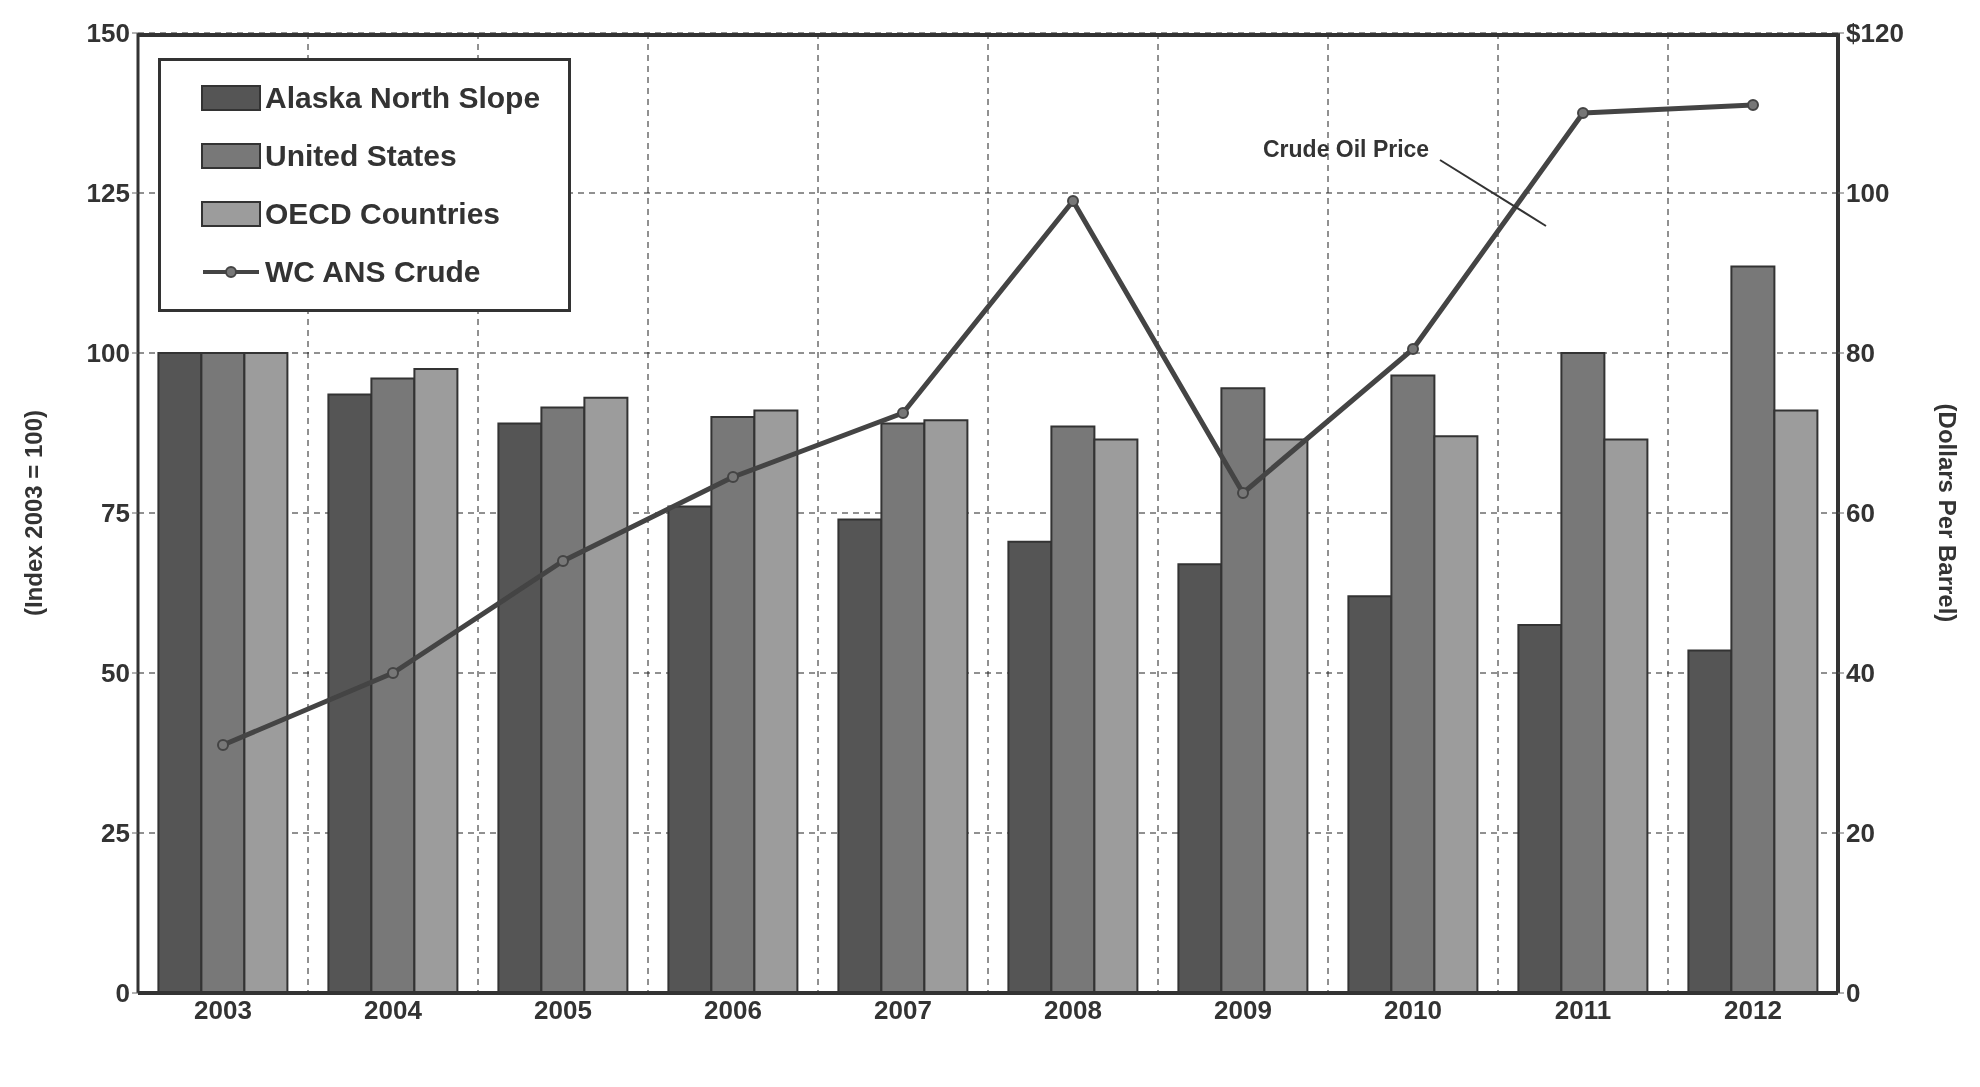 This screenshot has height=1087, width=1980. I want to click on x-tick-label: 2005, so click(563, 1010).